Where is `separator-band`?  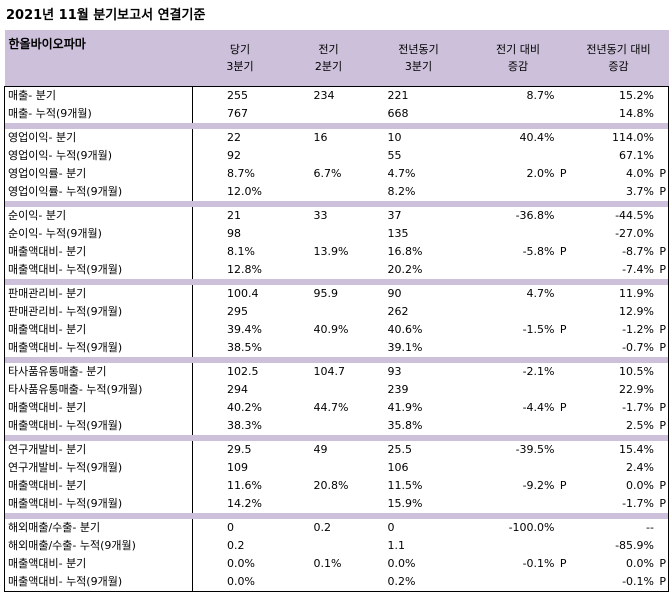
separator-band is located at coordinates (336, 282).